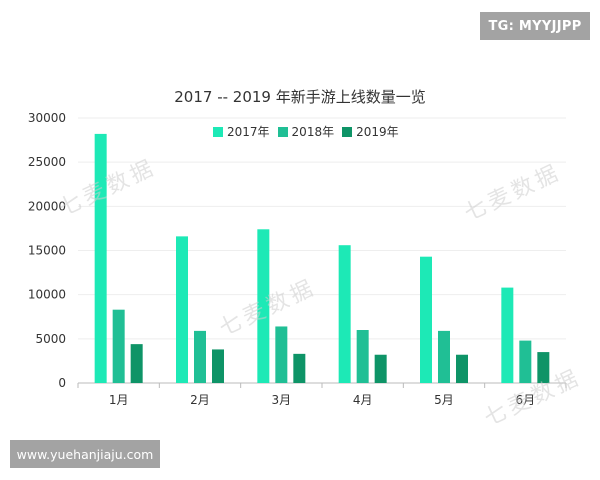  Describe the element at coordinates (218, 366) in the screenshot. I see `bar-2019年-2月` at that location.